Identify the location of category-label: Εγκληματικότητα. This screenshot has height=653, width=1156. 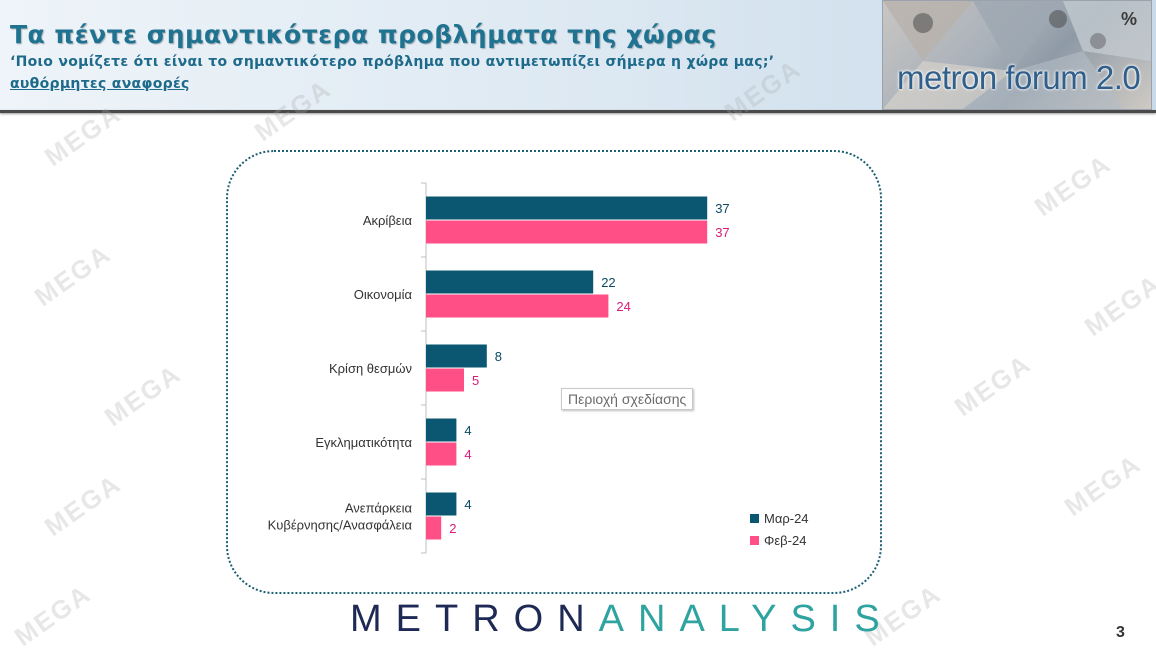
(363, 442).